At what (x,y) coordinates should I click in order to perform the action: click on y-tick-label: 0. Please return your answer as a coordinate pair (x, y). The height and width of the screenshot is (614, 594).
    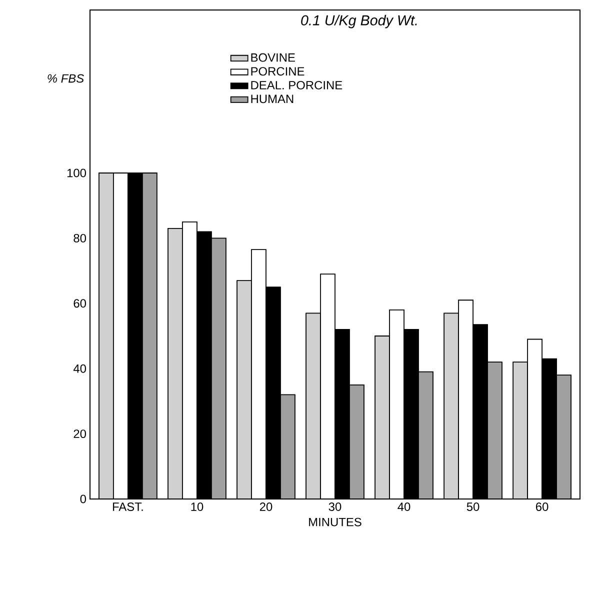
    Looking at the image, I should click on (83, 499).